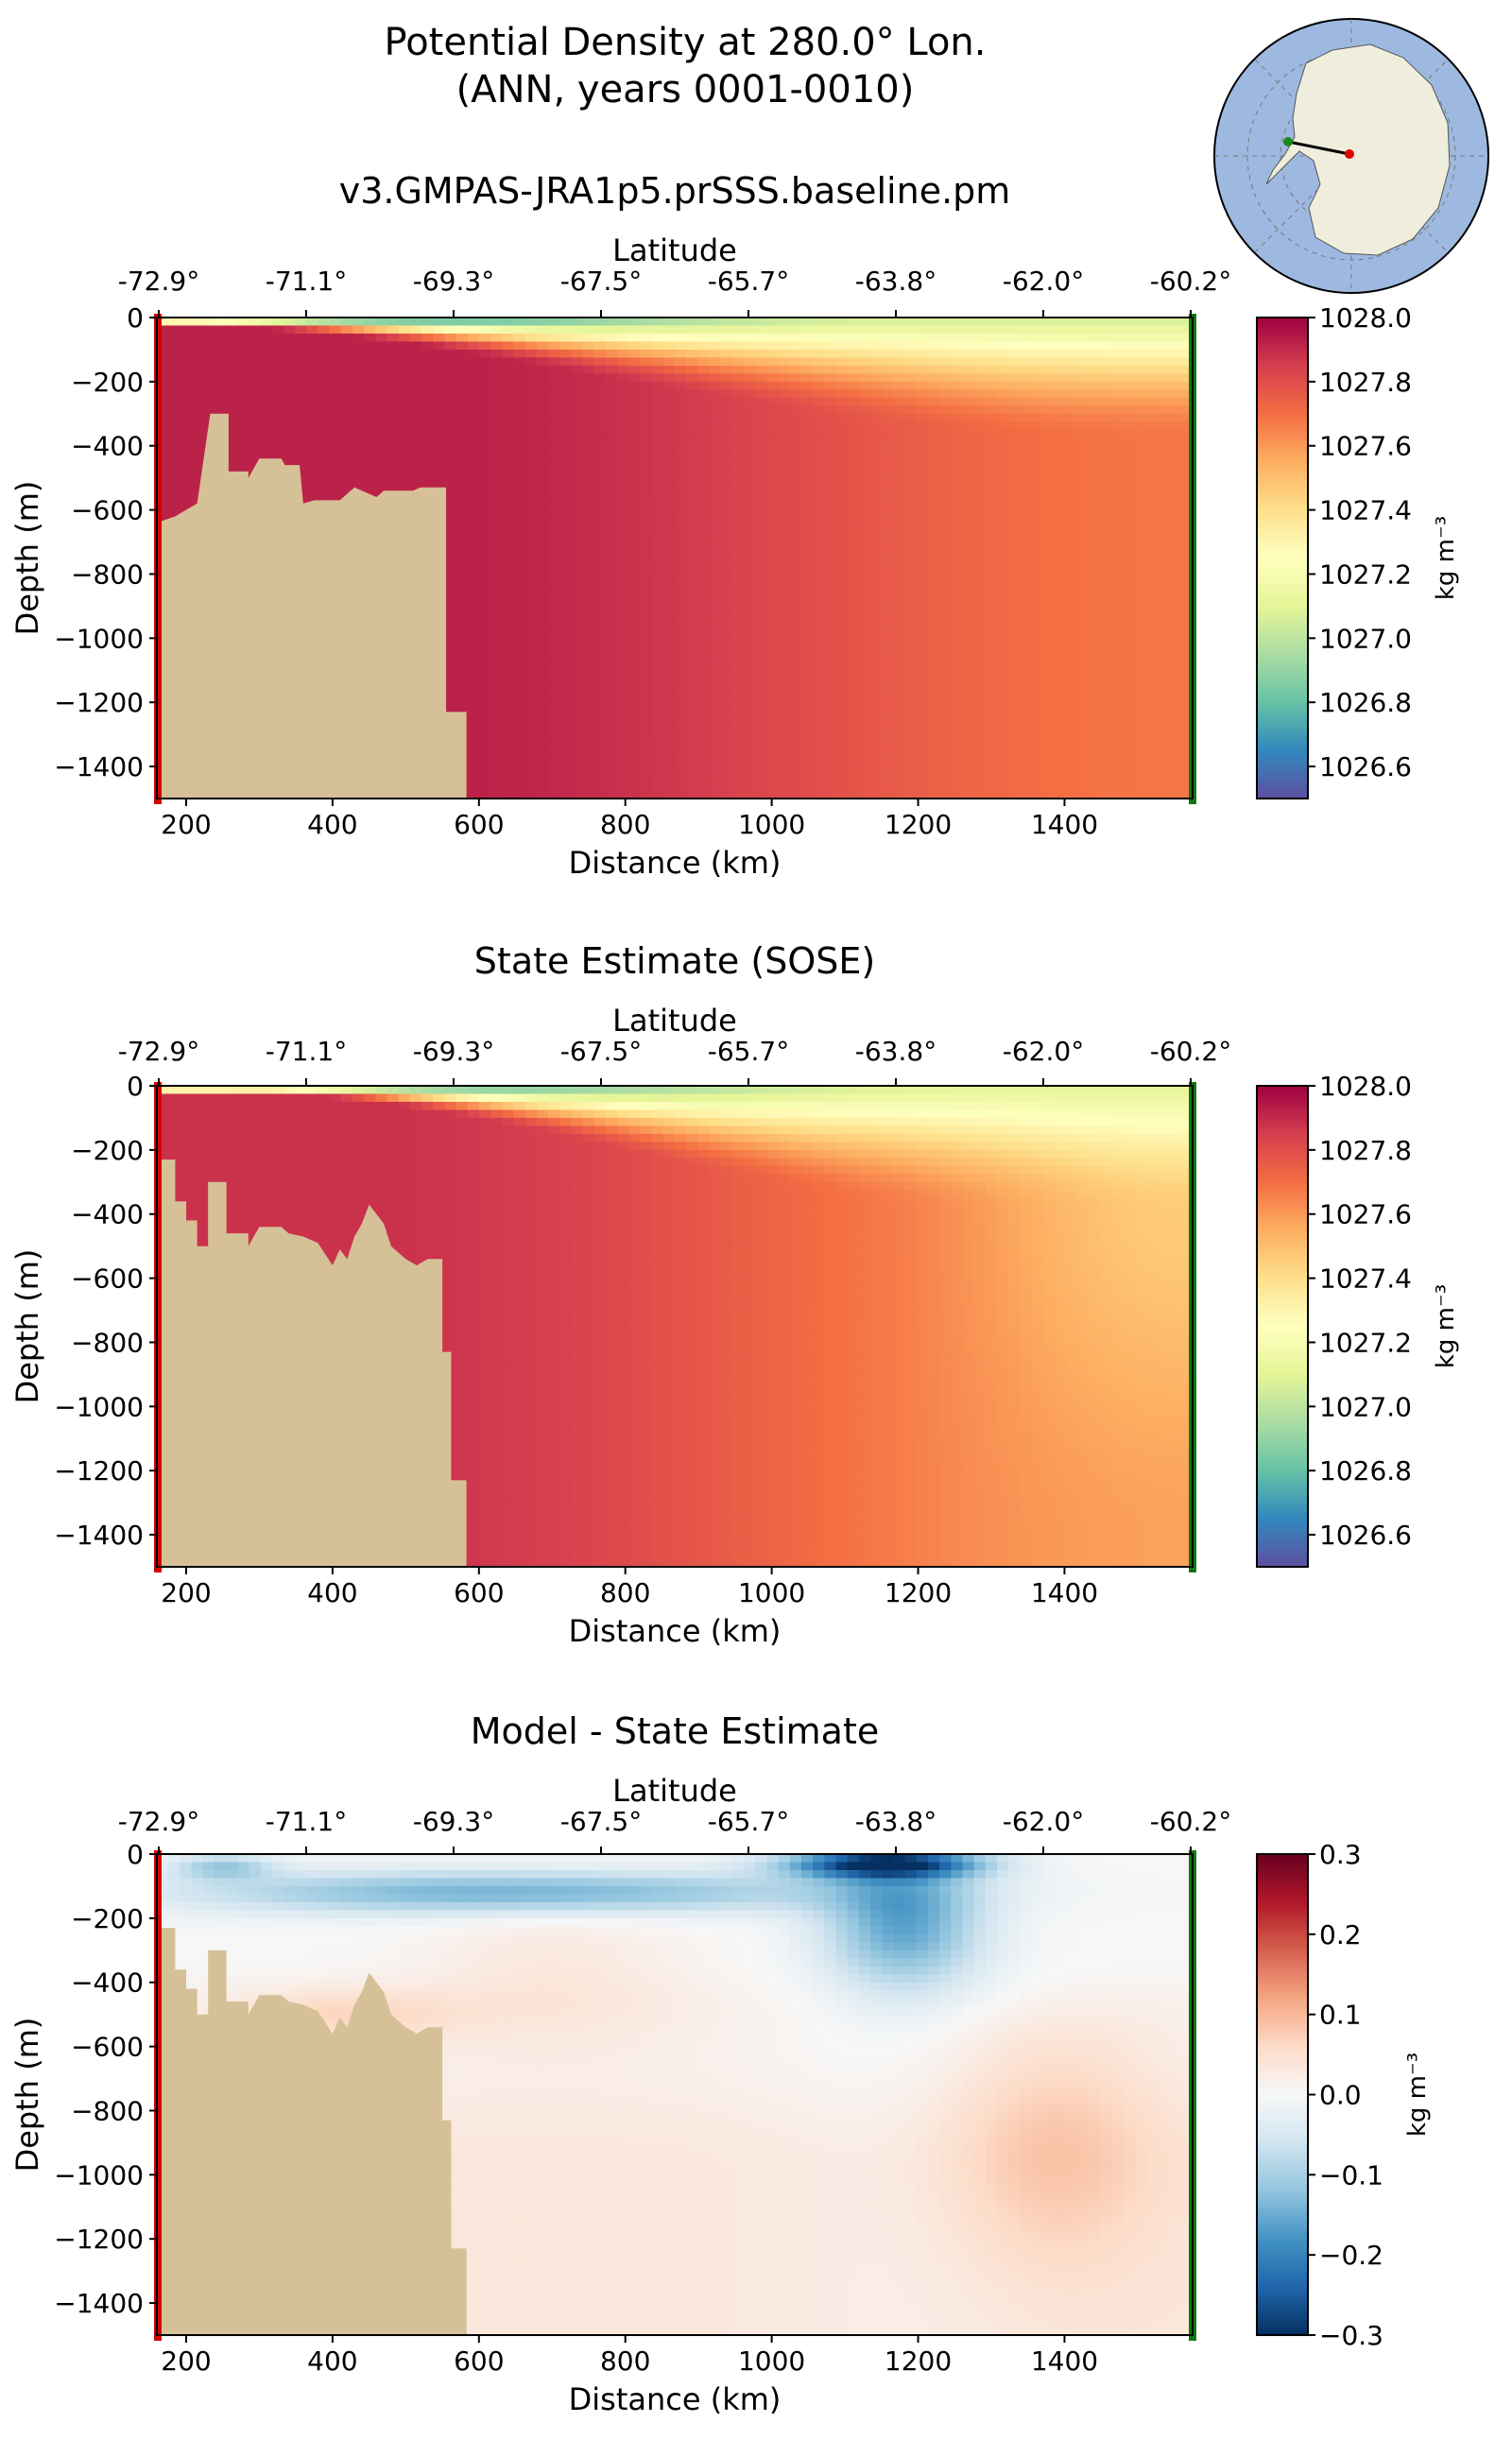 The height and width of the screenshot is (2457, 1512). What do you see at coordinates (686, 42) in the screenshot?
I see `figure-title-line1: Potential Density at 280.0° Lon.` at bounding box center [686, 42].